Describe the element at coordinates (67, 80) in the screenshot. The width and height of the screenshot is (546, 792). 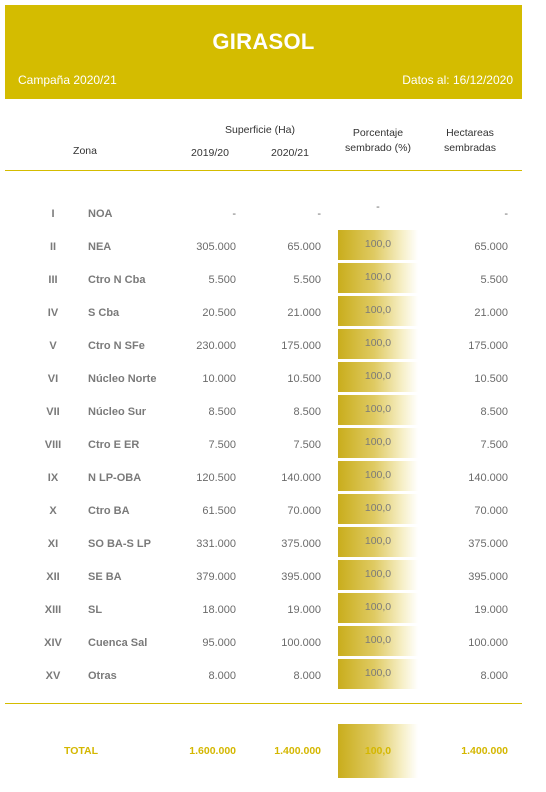
I see `campaign-label: Campaña 2020/21` at that location.